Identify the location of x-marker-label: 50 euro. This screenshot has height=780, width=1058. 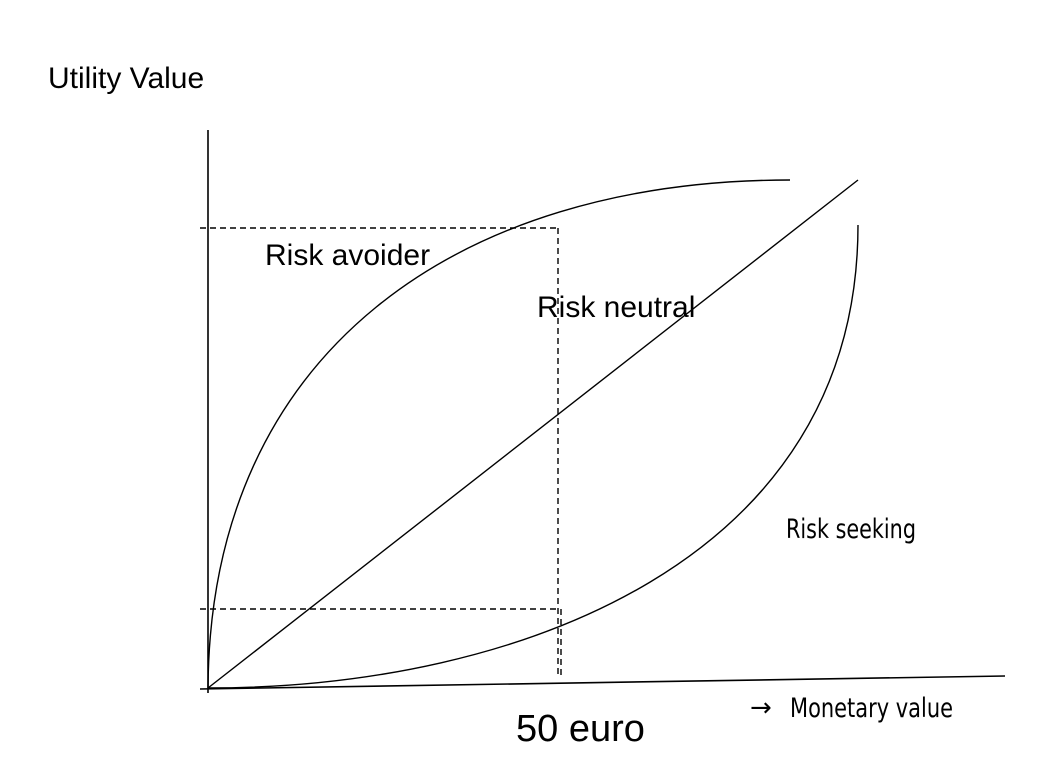
(580, 729).